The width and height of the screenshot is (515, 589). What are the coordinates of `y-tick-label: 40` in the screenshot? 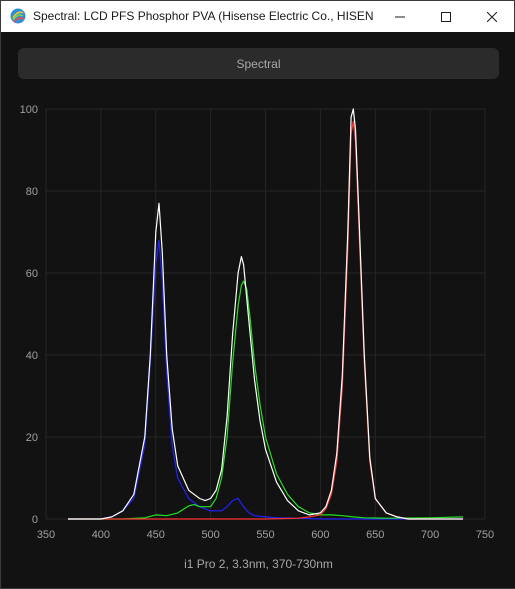 It's located at (32, 356).